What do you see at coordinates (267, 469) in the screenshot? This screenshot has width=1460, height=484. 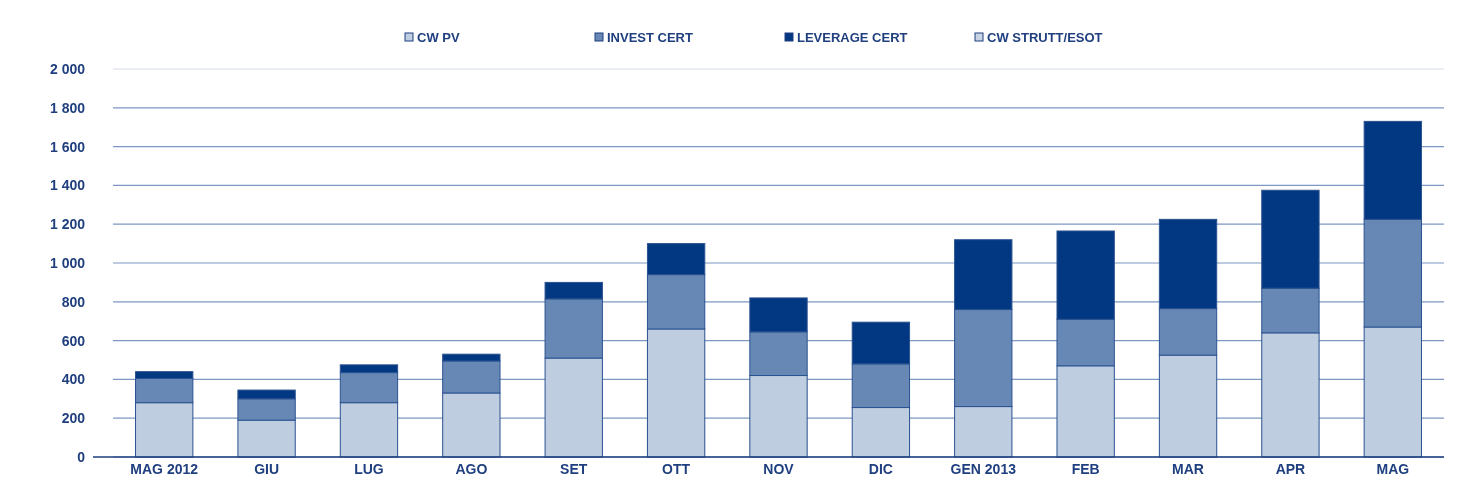 I see `x-tick-label: GIU` at bounding box center [267, 469].